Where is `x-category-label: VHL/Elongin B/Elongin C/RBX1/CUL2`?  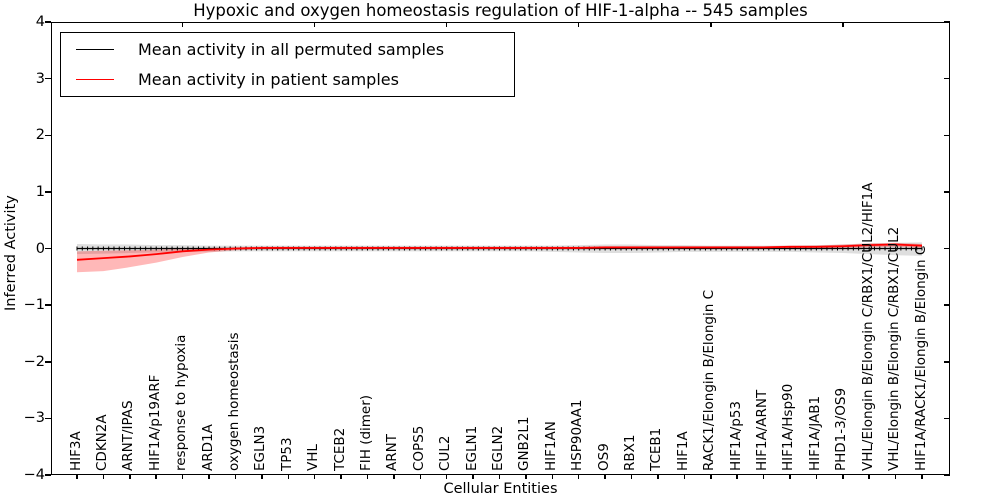 x-category-label: VHL/Elongin B/Elongin C/RBX1/CUL2 is located at coordinates (894, 348).